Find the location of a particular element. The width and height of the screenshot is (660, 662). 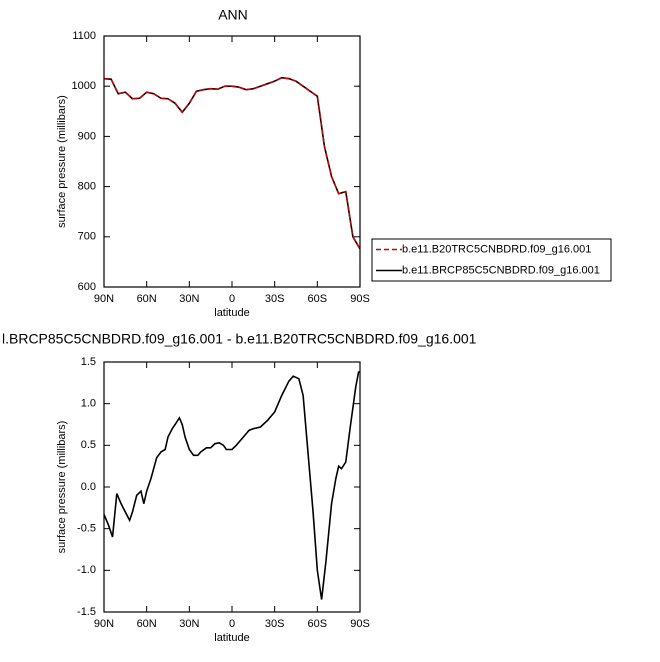

y-tick-label: 1.5 is located at coordinates (88, 362).